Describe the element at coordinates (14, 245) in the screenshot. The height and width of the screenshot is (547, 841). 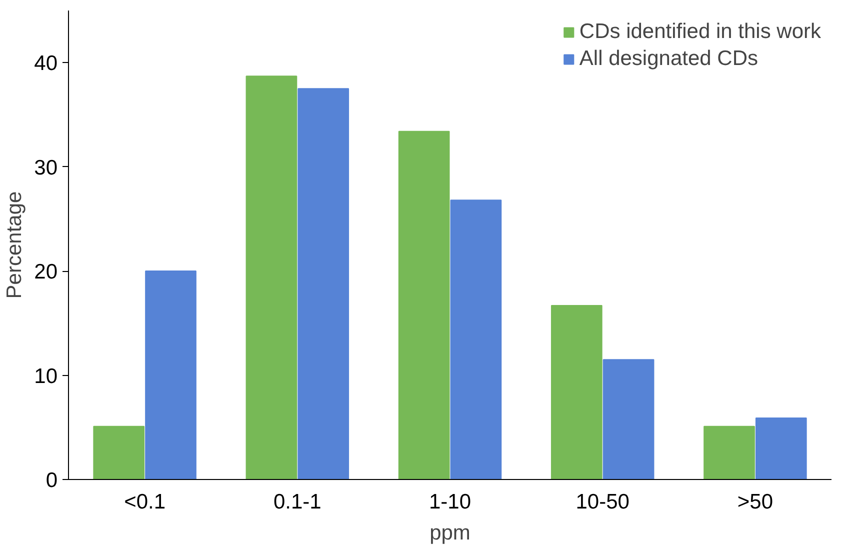
I see `y-axis-title: Percentage` at that location.